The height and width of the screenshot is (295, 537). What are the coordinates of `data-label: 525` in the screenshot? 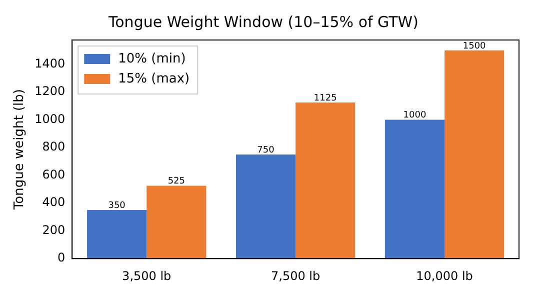 It's located at (176, 181).